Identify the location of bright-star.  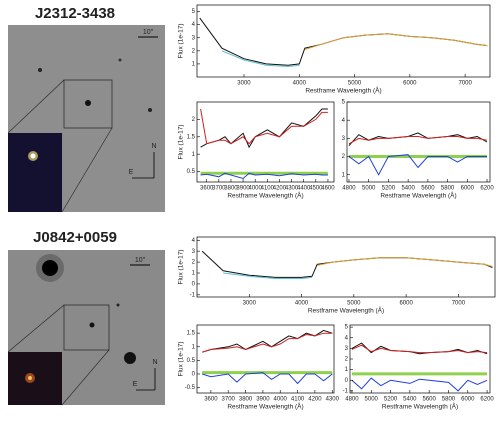
(50, 268).